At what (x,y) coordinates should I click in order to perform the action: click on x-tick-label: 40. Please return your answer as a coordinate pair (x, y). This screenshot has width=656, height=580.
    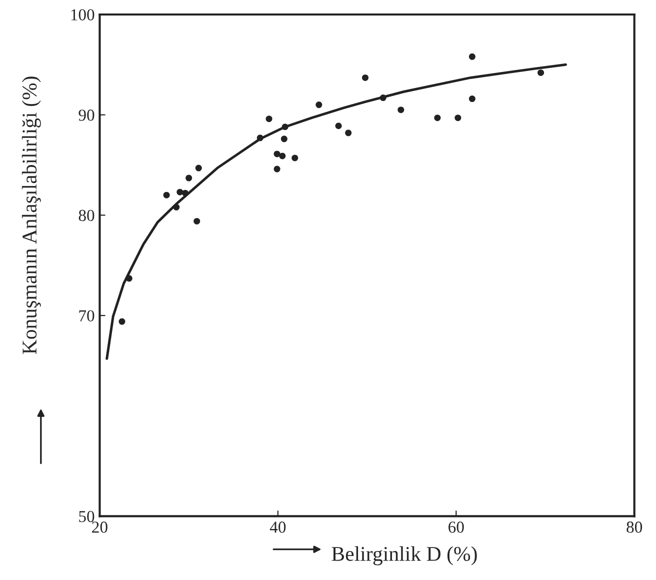
    Looking at the image, I should click on (278, 527).